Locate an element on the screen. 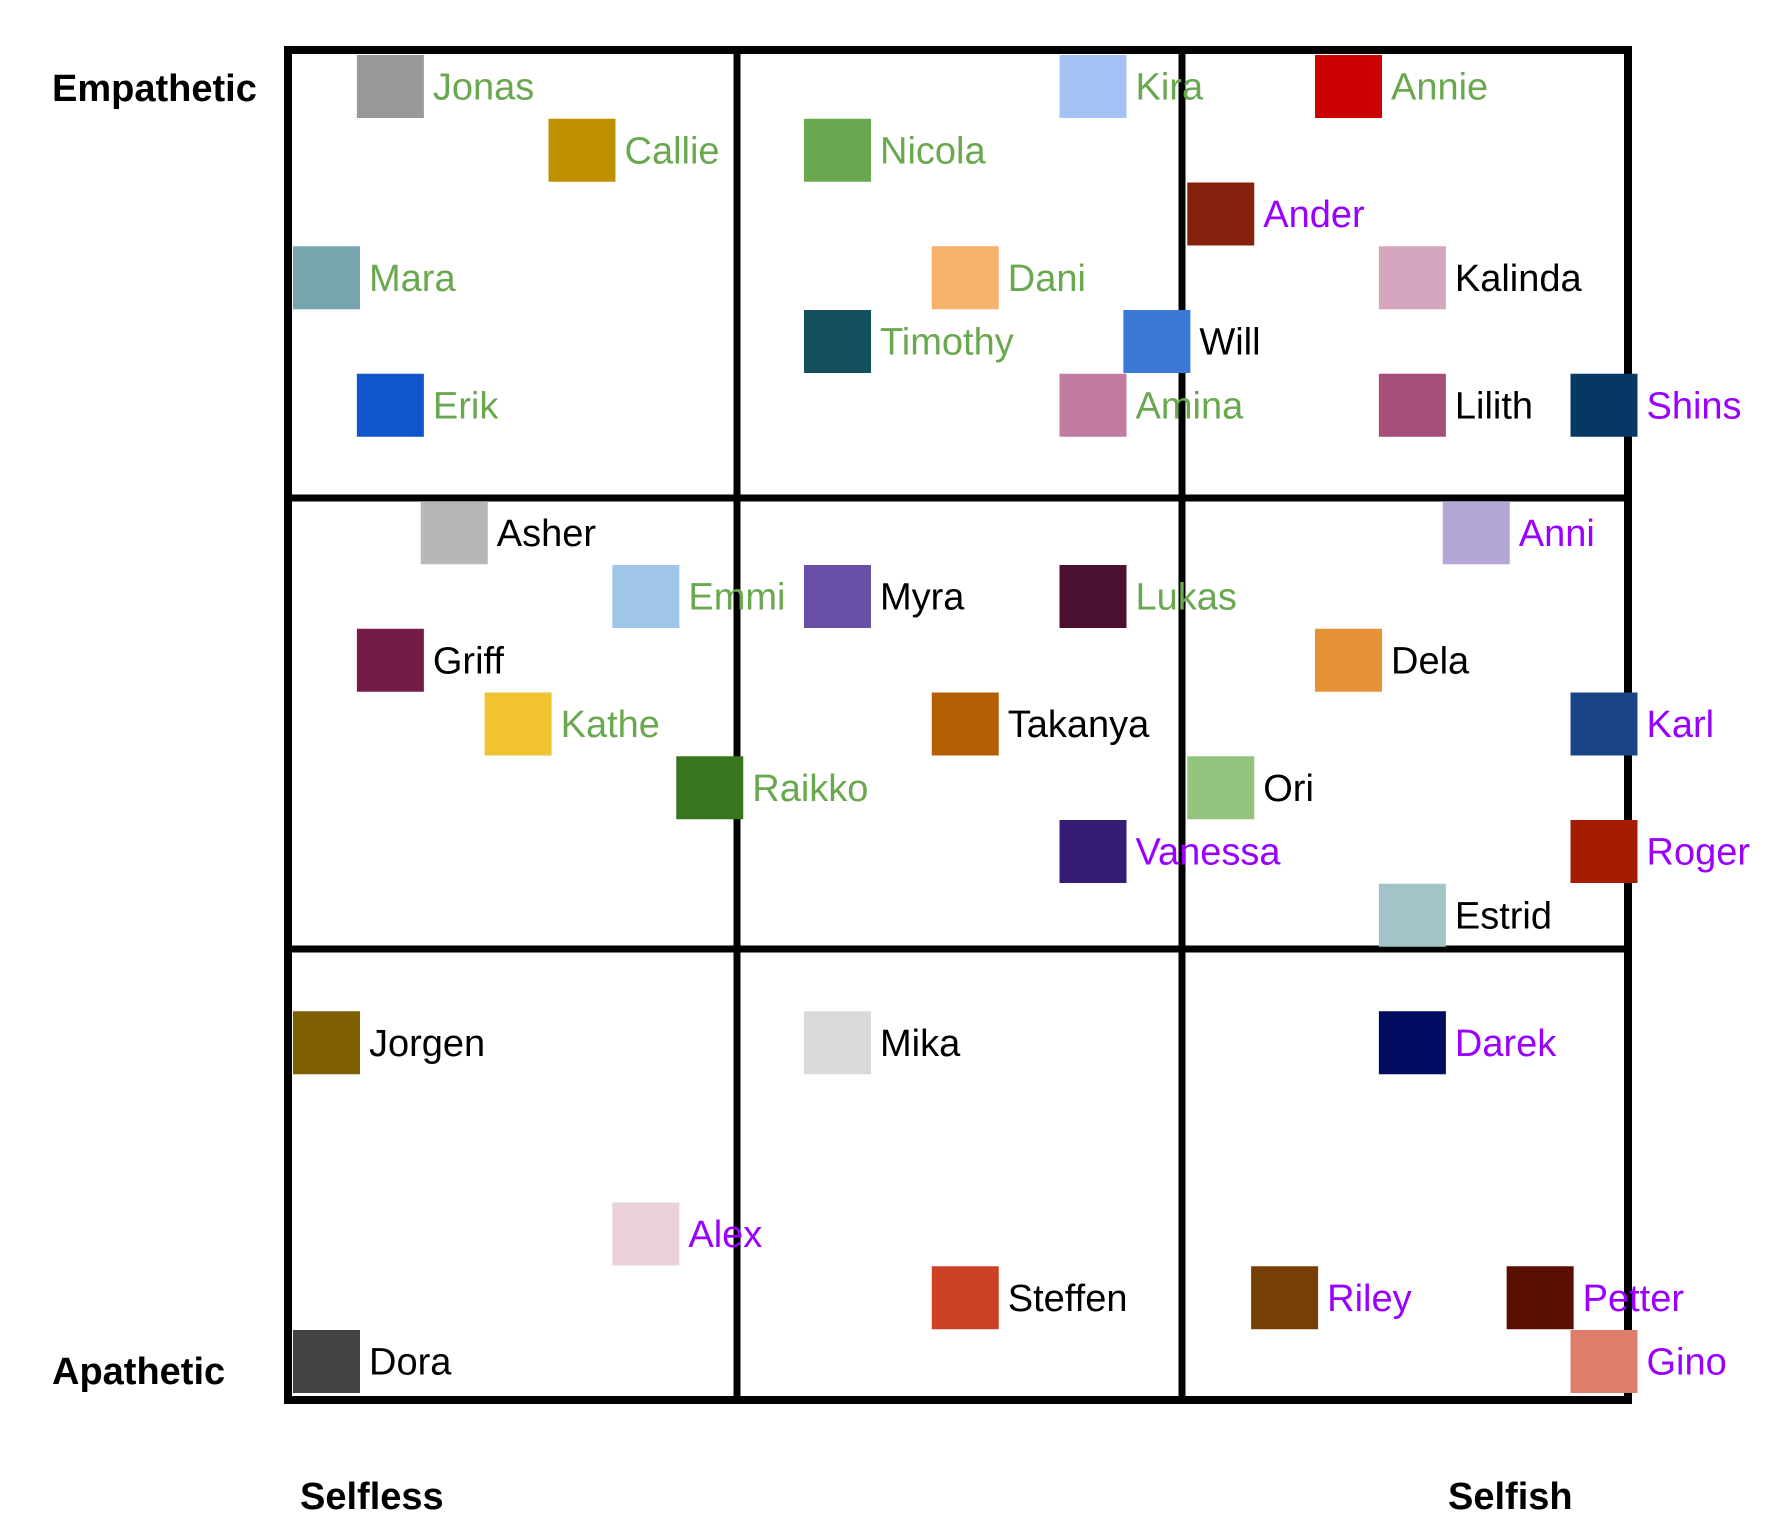 The height and width of the screenshot is (1530, 1766). person-erik: Erik is located at coordinates (427, 405).